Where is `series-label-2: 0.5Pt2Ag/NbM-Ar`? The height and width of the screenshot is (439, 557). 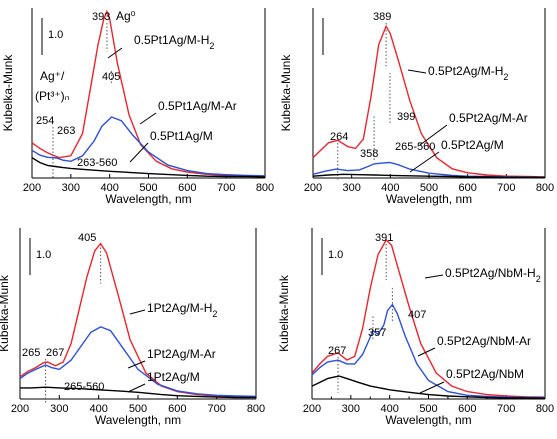 series-label-2: 0.5Pt2Ag/NbM-Ar is located at coordinates (484, 341).